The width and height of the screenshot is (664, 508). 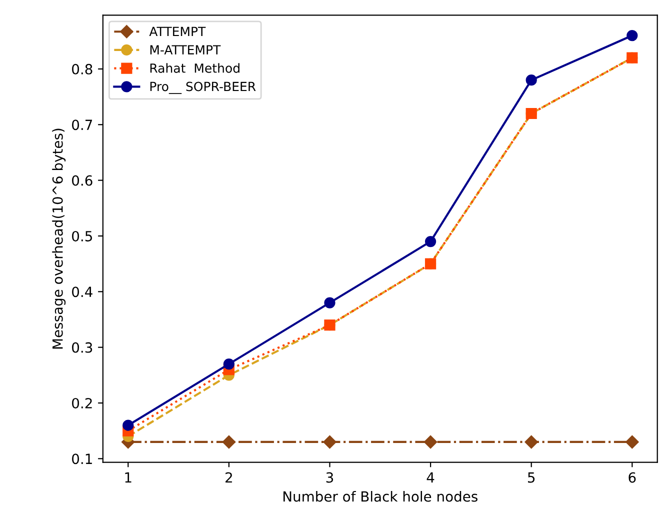 I want to click on legend-label: Pro__ SOPR-BEER, so click(x=203, y=88).